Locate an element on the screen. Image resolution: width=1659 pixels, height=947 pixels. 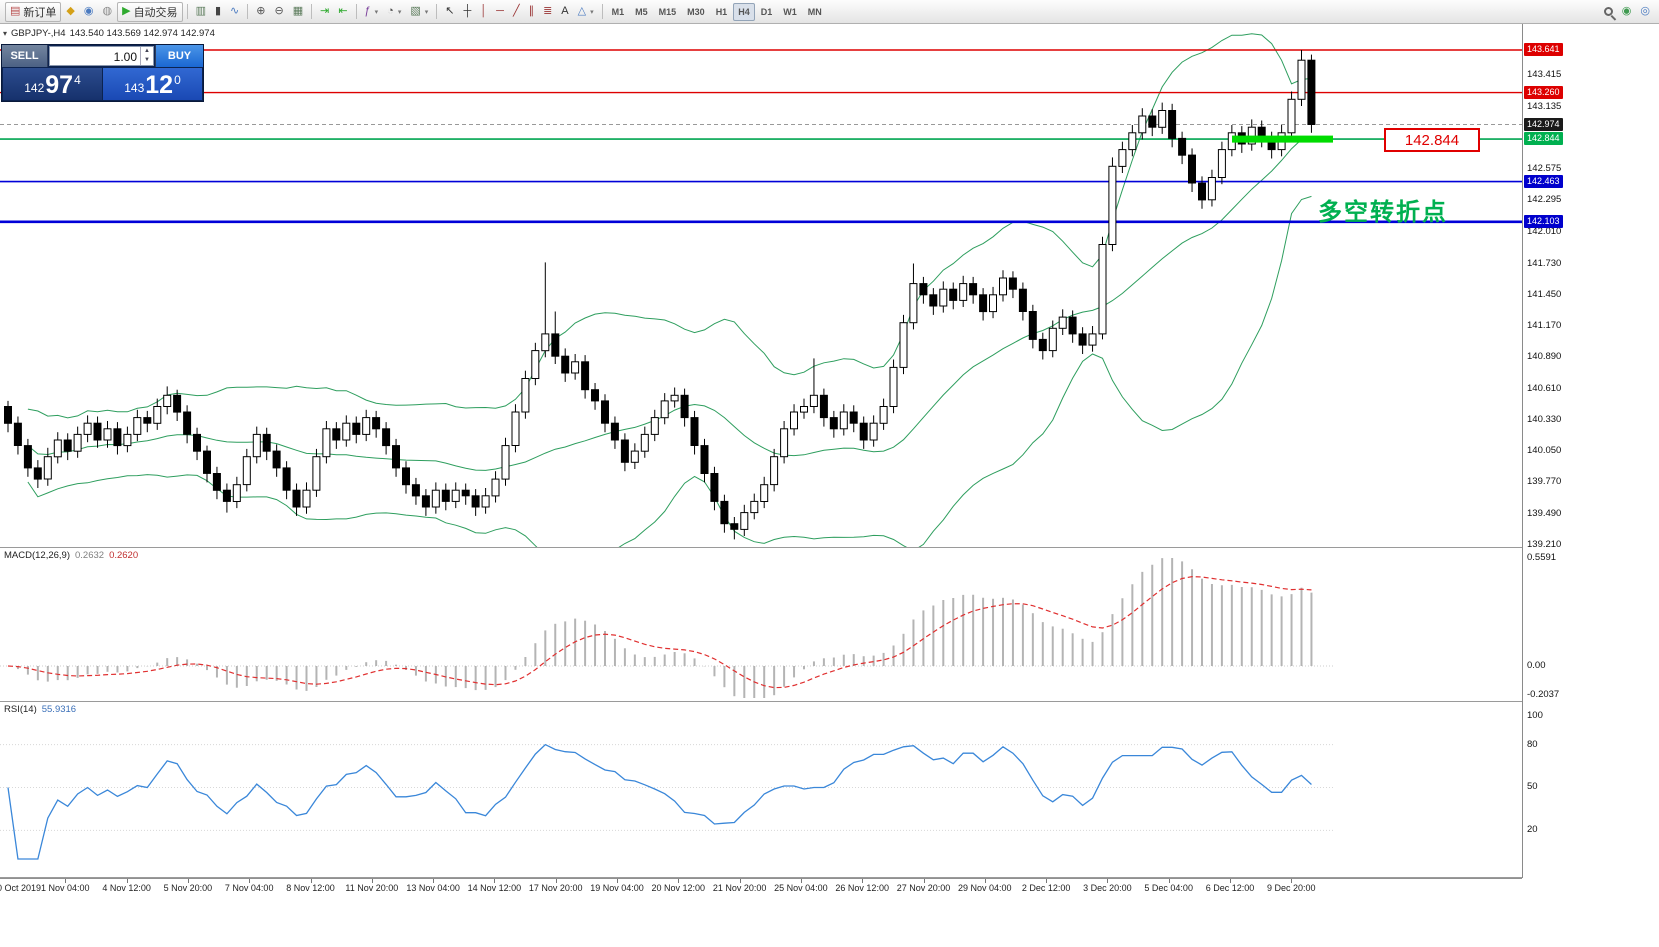
timeframe-button-h1: H1 is located at coordinates (721, 11).